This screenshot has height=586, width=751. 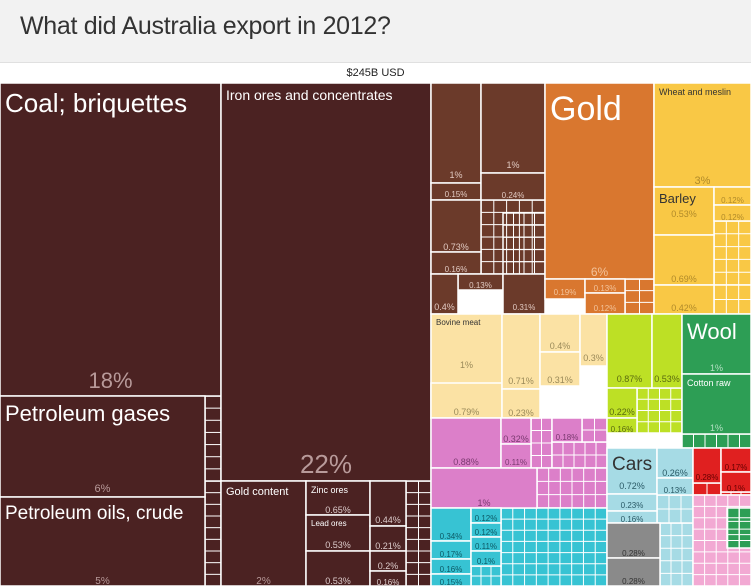 What do you see at coordinates (94, 513) in the screenshot?
I see `treemap-cell-name: Petroleum oils, crude` at bounding box center [94, 513].